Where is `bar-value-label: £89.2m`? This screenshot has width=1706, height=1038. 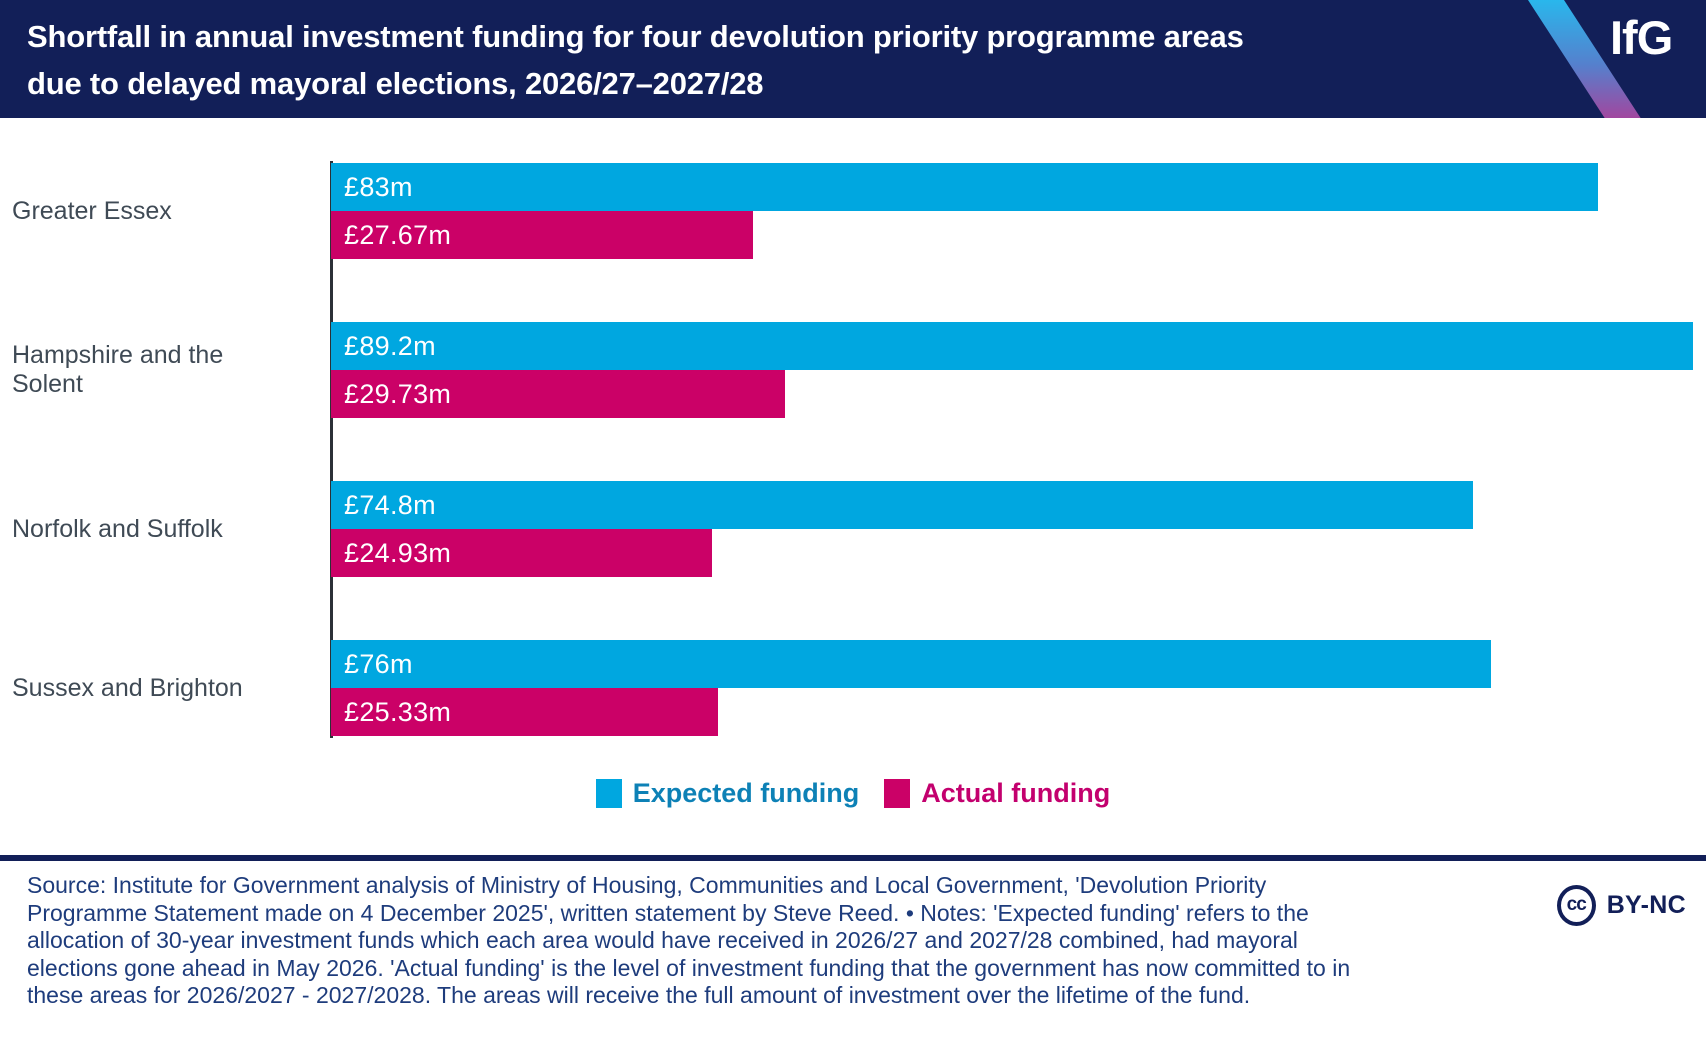 bar-value-label: £89.2m is located at coordinates (390, 345).